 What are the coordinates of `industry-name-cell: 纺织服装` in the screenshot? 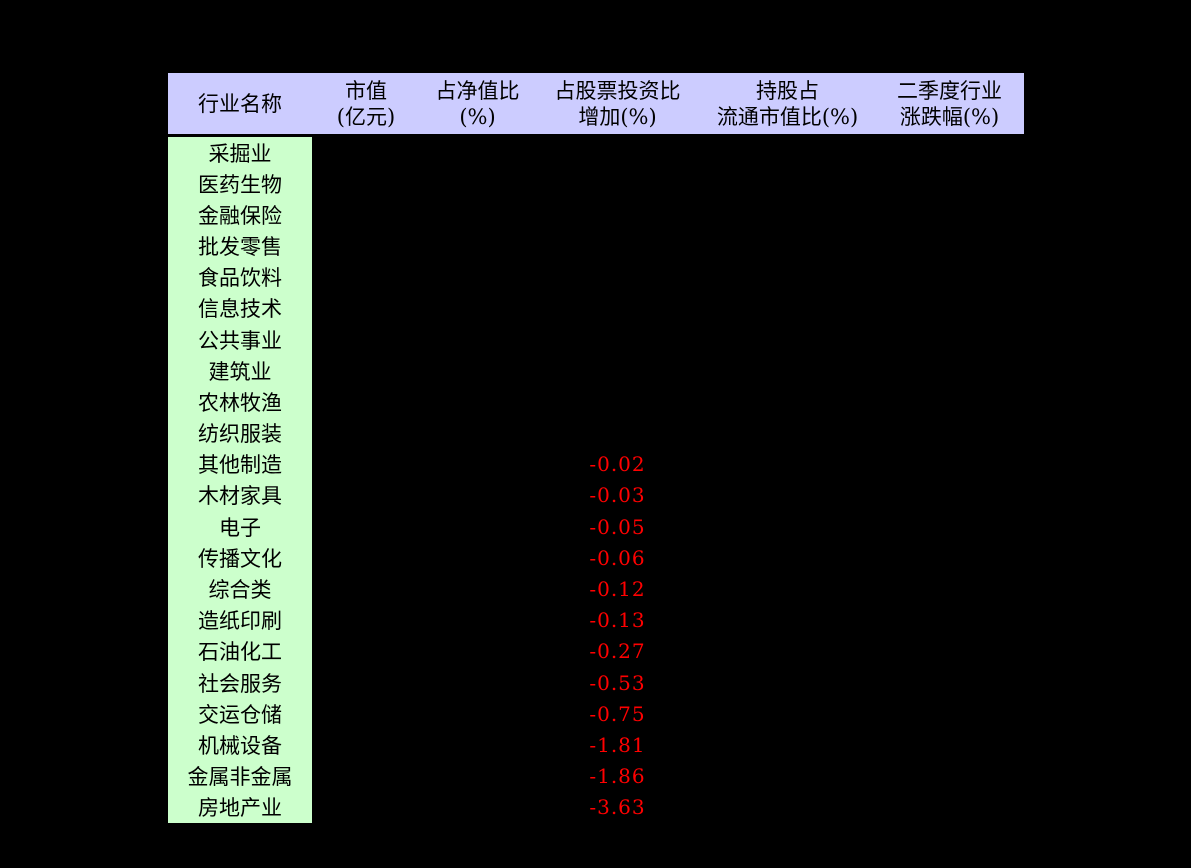 It's located at (240, 433).